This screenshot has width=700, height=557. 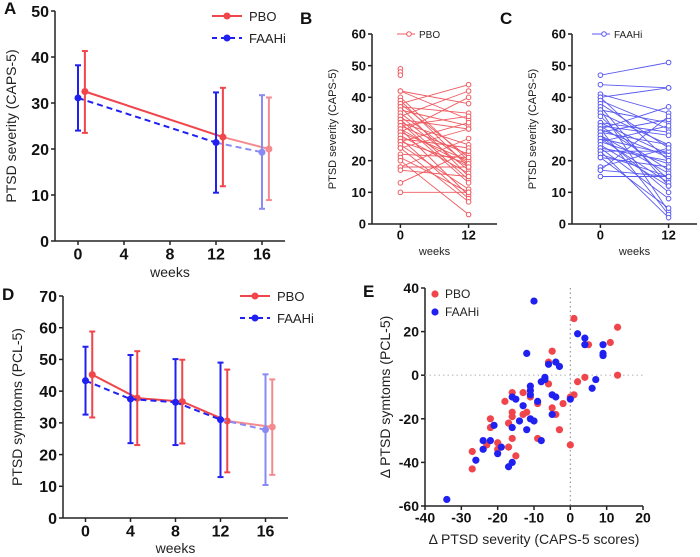 I want to click on y-tick-label: 20, so click(x=40, y=150).